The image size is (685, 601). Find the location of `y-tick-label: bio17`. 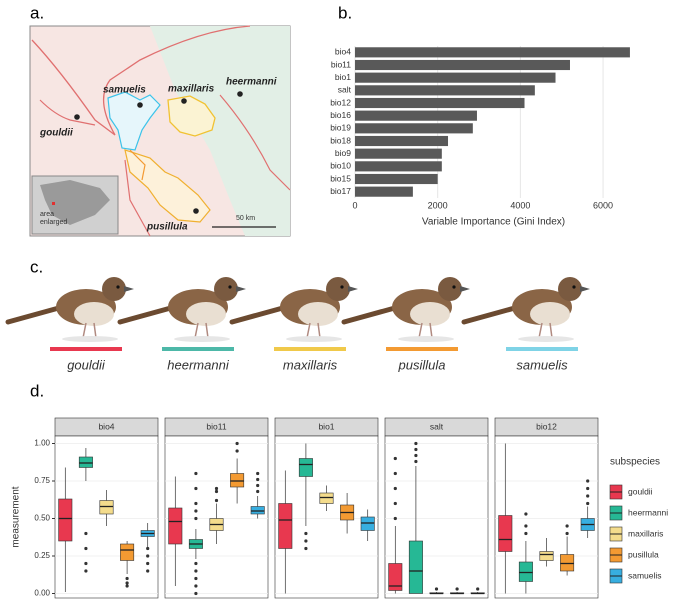

y-tick-label: bio17 is located at coordinates (340, 191).